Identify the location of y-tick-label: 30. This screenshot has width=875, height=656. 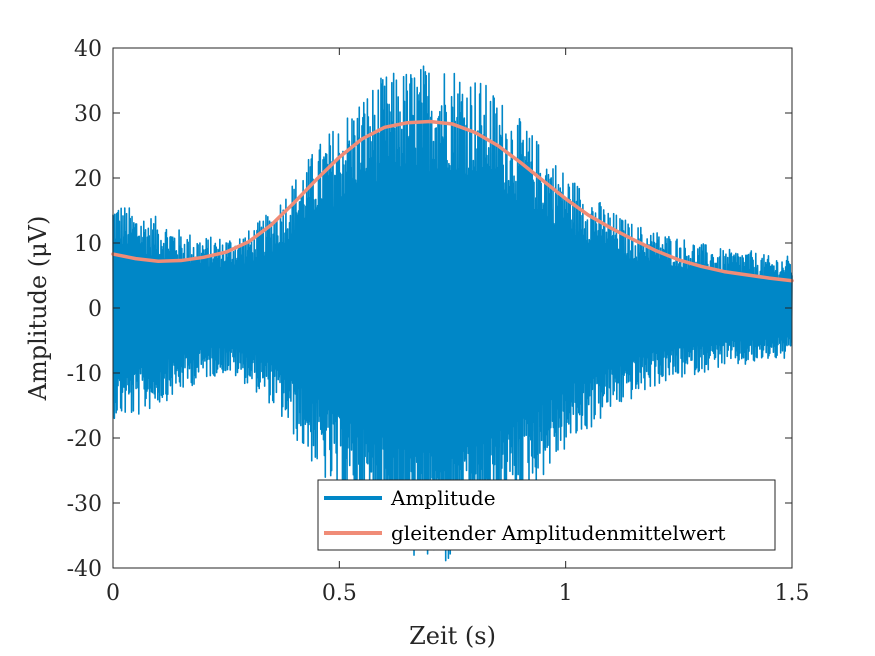
(88, 114).